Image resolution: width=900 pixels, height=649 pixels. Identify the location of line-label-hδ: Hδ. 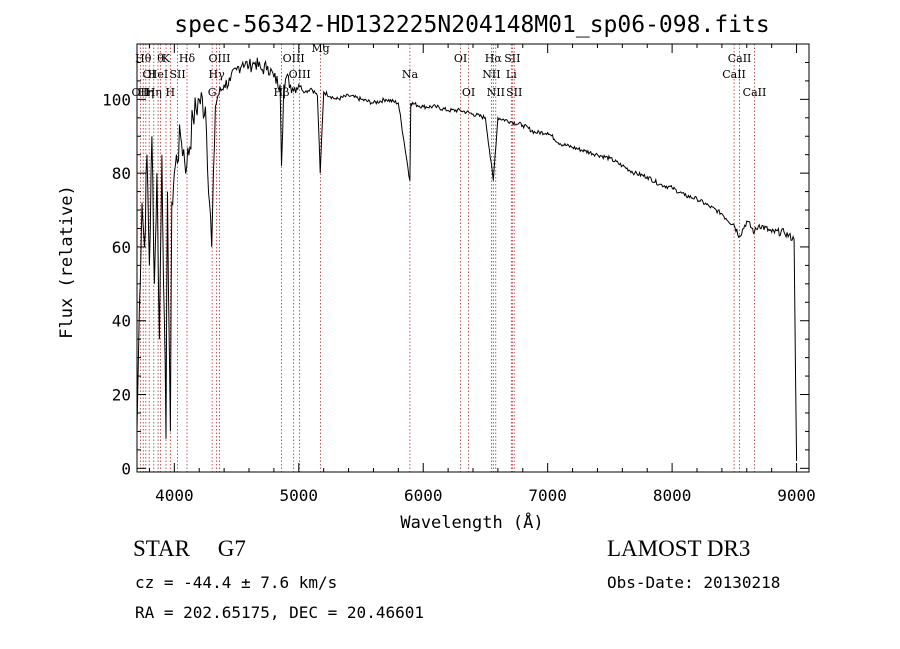
(187, 58).